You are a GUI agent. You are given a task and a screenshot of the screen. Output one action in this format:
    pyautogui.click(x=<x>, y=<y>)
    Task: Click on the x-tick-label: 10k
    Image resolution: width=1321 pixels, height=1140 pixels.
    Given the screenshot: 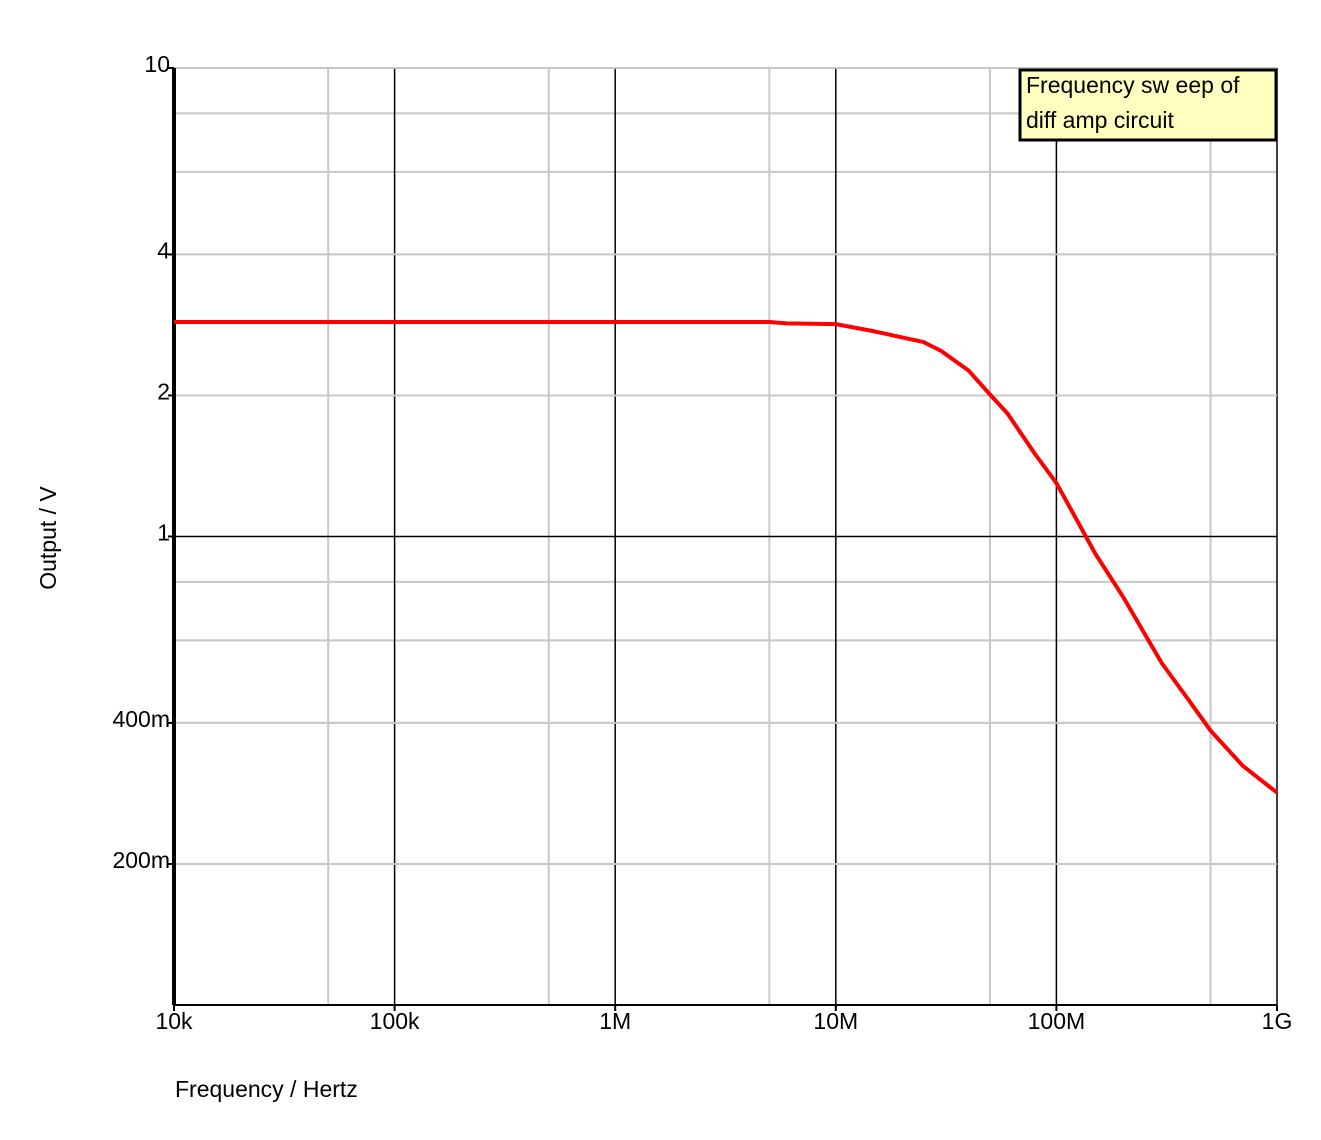 What is the action you would take?
    pyautogui.click(x=174, y=1021)
    